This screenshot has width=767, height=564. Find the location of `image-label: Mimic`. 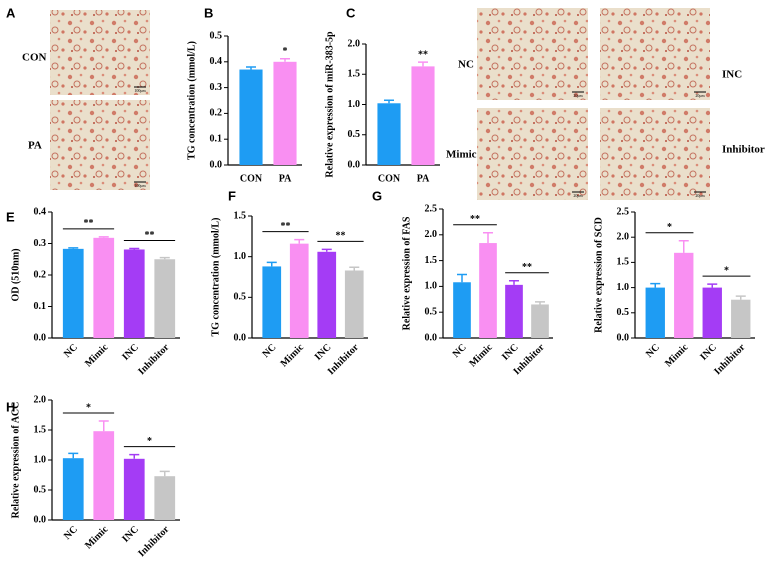

image-label: Mimic is located at coordinates (461, 155).